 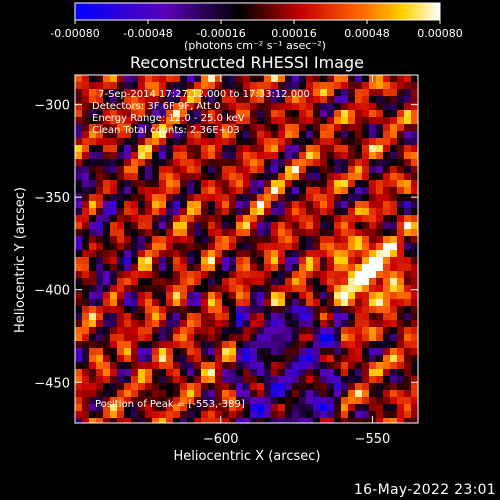 I want to click on y-tick-label: −450, so click(x=52, y=383).